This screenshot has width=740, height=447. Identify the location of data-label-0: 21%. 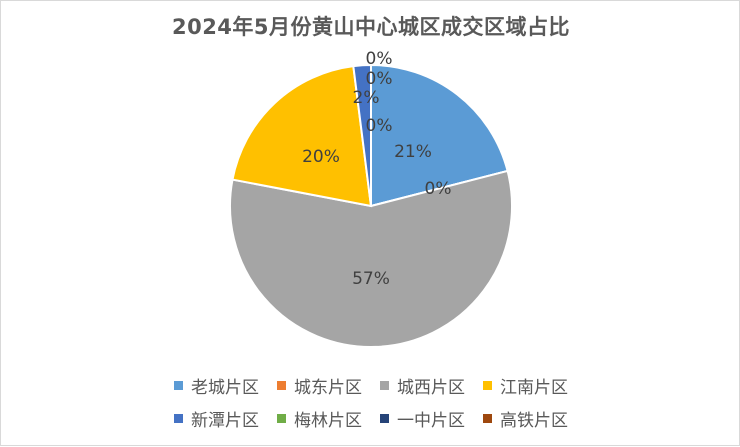
(413, 152).